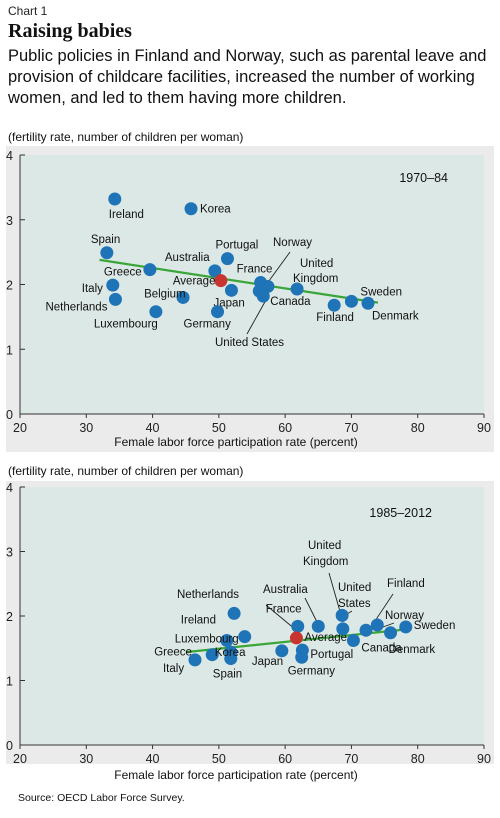  I want to click on point-label-united-states-line2: States, so click(354, 604).